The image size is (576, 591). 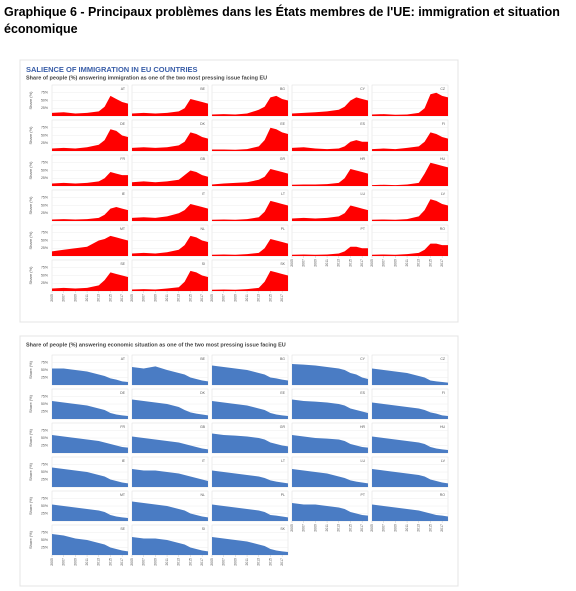 I want to click on panel-label: DK, so click(x=203, y=124).